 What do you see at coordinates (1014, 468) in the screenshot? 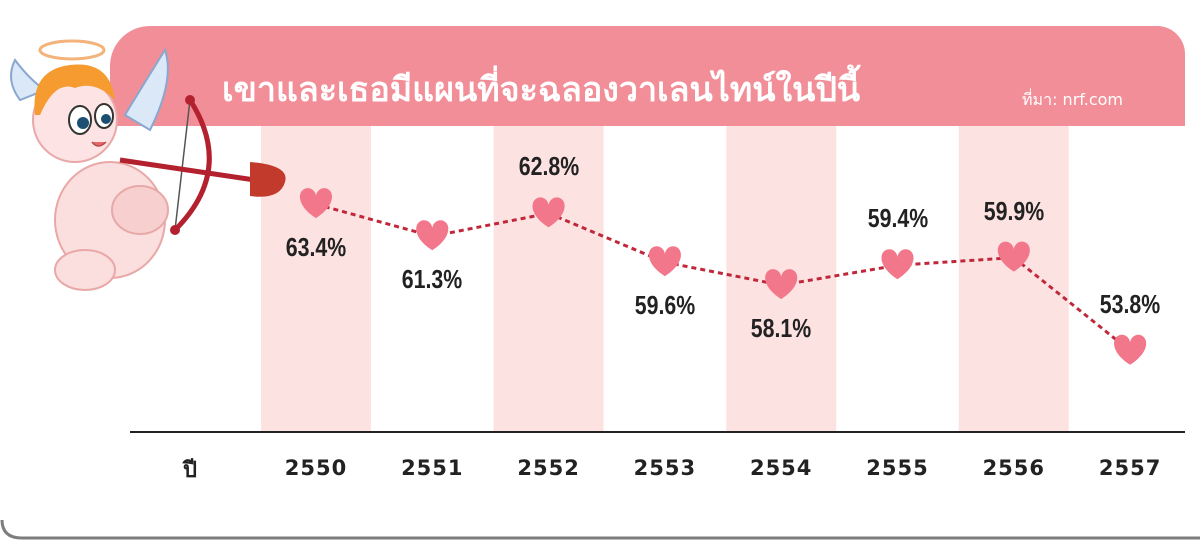
I see `x-tick-2556: 2556` at bounding box center [1014, 468].